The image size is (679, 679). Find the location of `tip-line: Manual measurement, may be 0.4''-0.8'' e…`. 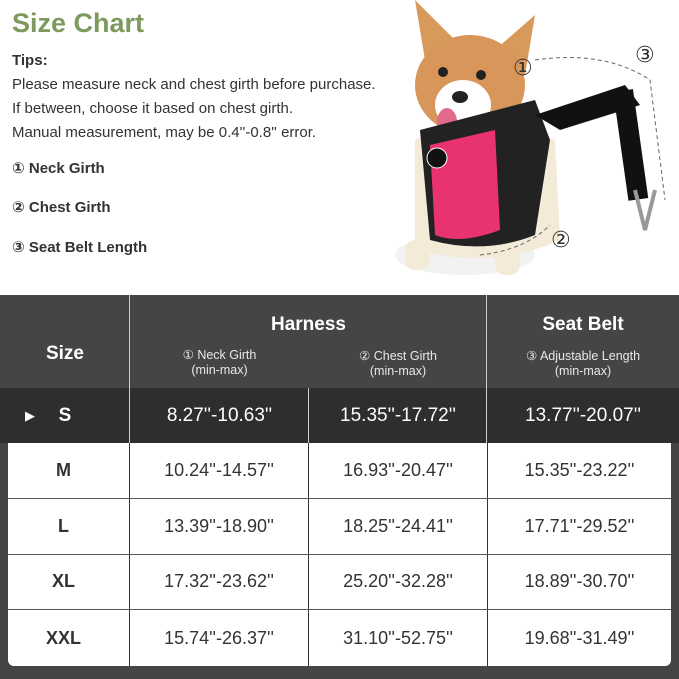

tip-line: Manual measurement, may be 0.4''-0.8'' e… is located at coordinates (164, 132).